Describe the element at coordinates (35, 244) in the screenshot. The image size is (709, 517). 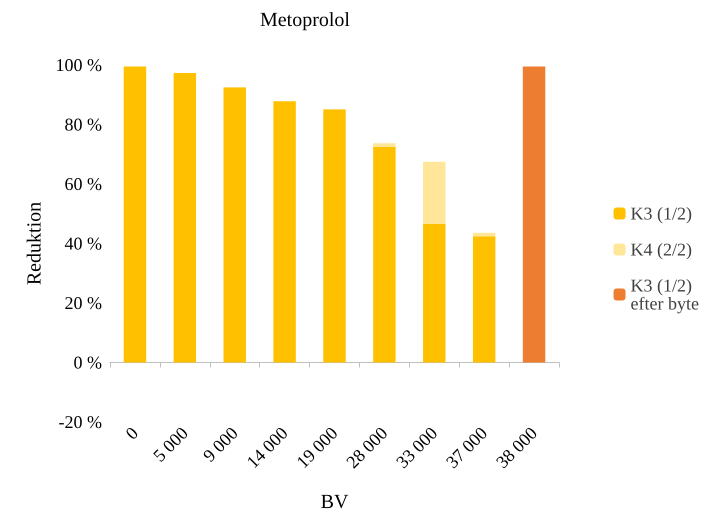
I see `y-axis-title: Reduktion` at that location.